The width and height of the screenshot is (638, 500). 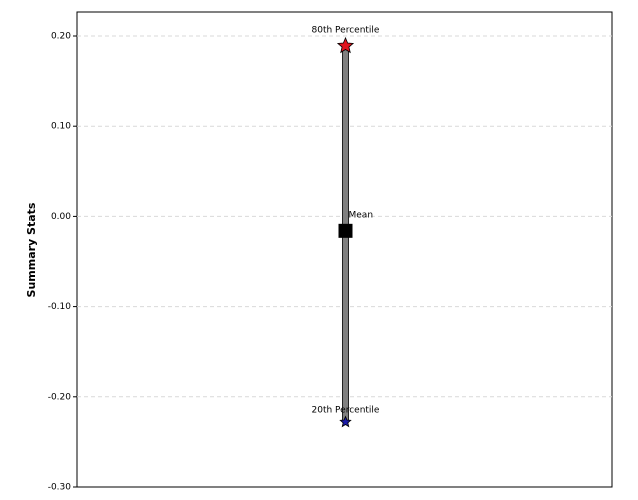 I want to click on point-label: Mean, so click(x=361, y=215).